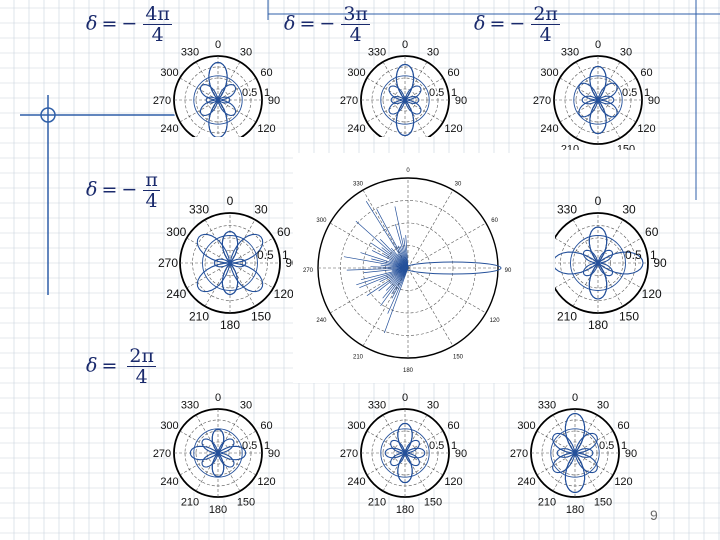 The width and height of the screenshot is (720, 540). What do you see at coordinates (517, 24) in the screenshot?
I see `delta-label-3: δ = − 2π 4` at bounding box center [517, 24].